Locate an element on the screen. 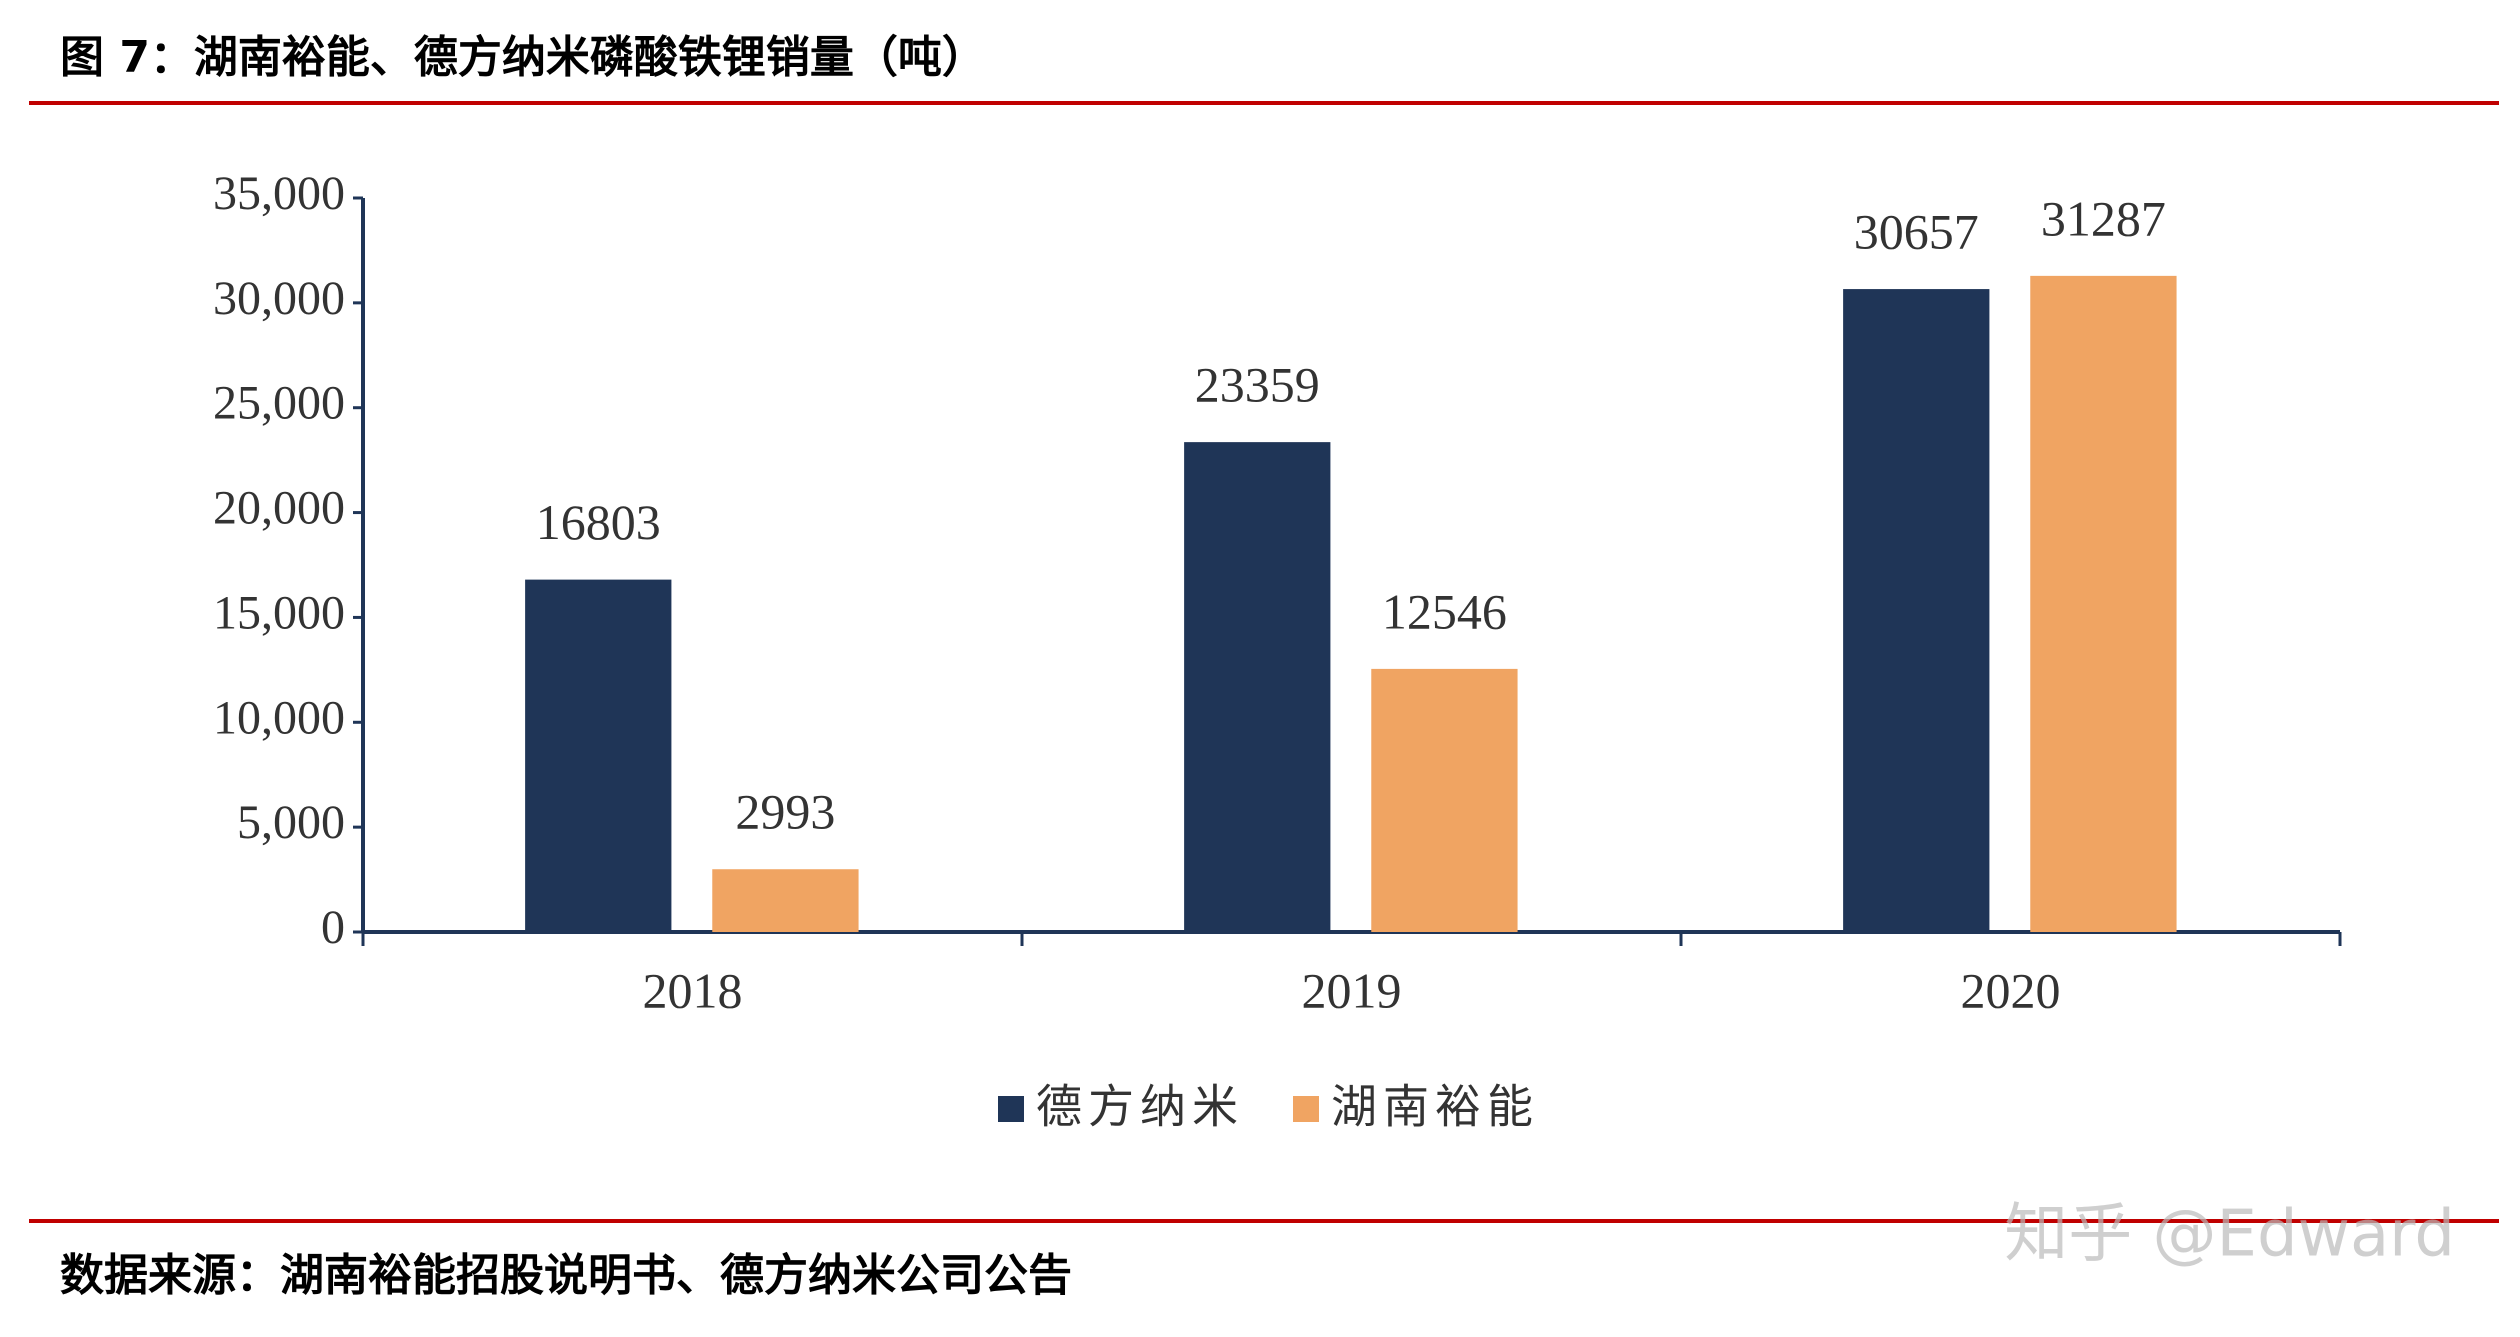 The image size is (2520, 1337). y-tick-label: 15,000 is located at coordinates (279, 612).